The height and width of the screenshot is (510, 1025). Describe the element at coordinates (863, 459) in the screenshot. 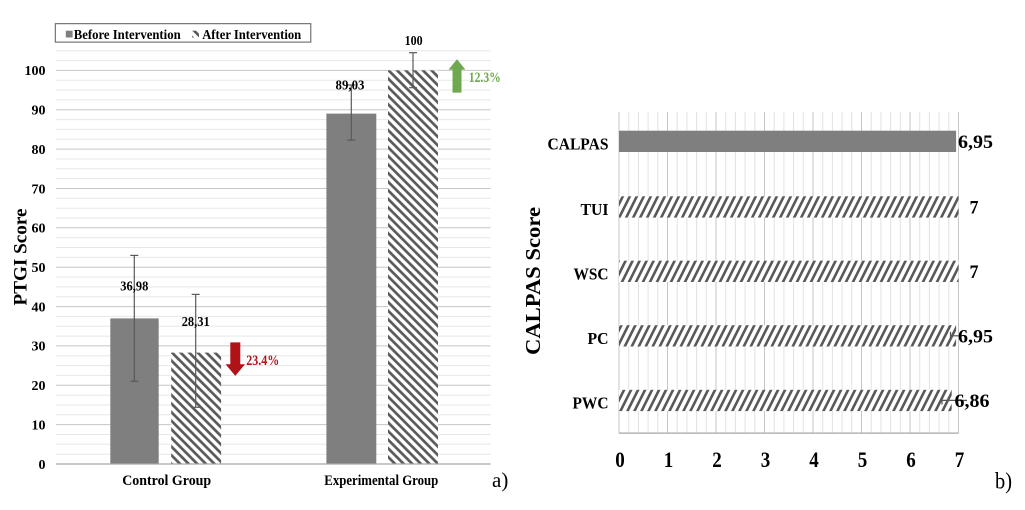

I see `svg-text: 5` at that location.